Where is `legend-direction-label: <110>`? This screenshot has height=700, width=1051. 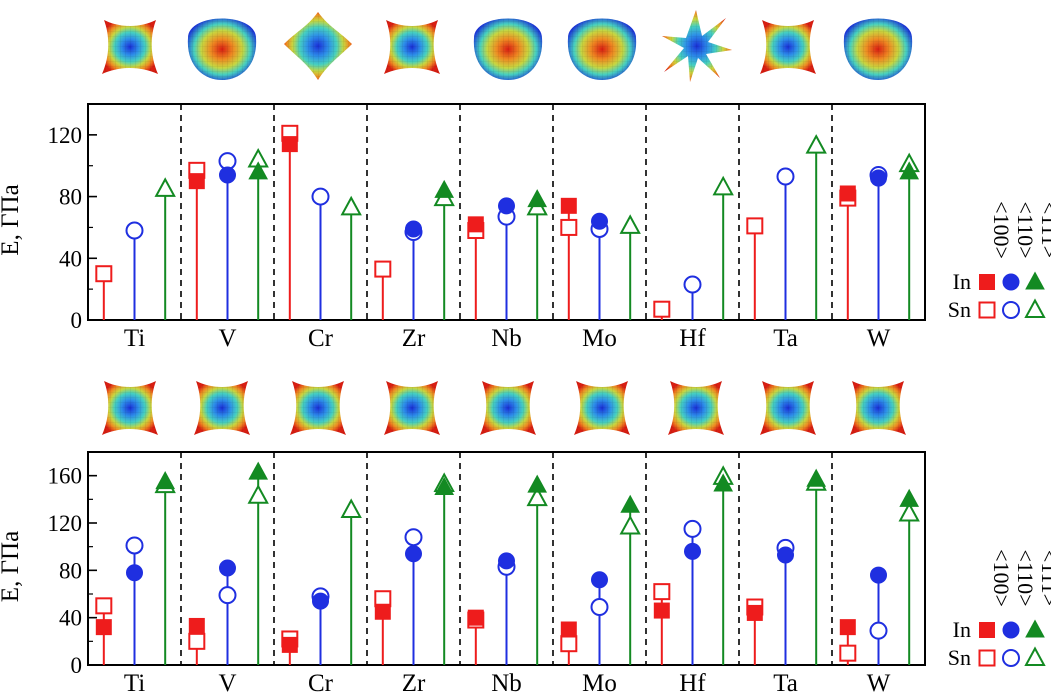
legend-direction-label: <110> is located at coordinates (1025, 578).